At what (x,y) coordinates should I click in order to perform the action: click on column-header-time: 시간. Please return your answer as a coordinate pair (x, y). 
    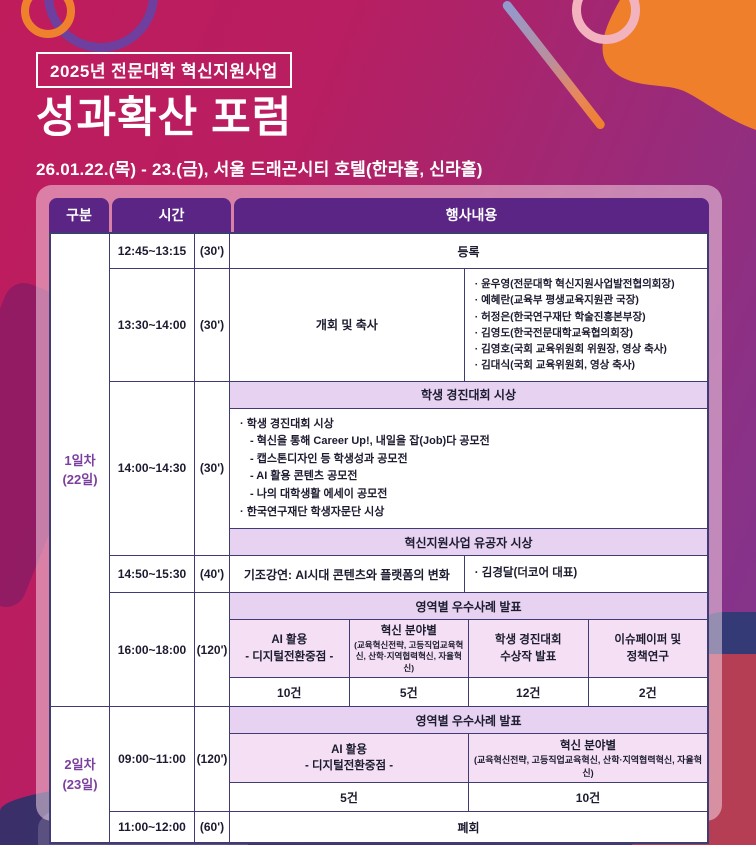
    Looking at the image, I should click on (171, 215).